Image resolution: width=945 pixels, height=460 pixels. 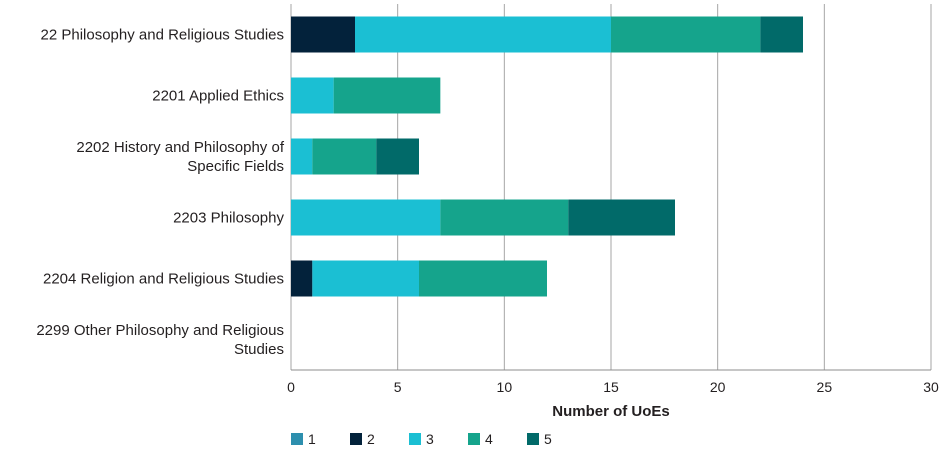 I want to click on x-tick-label: 0, so click(x=291, y=387).